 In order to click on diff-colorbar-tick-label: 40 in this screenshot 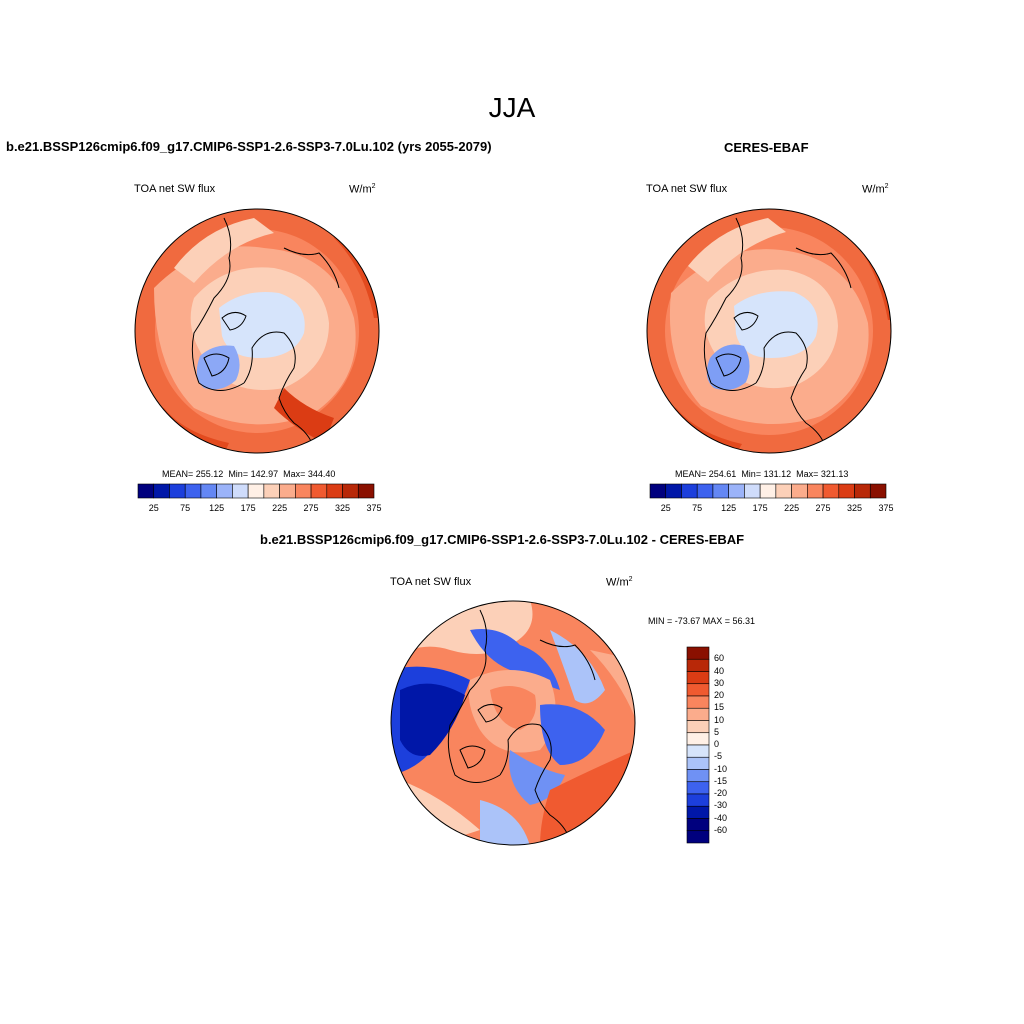, I will do `click(719, 670)`.